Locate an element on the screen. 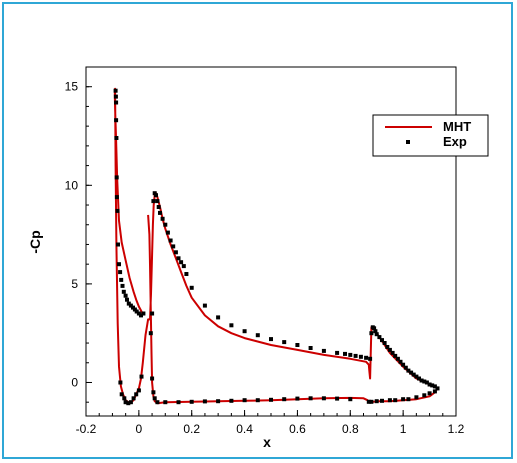  legend-swatch-exp is located at coordinates (408, 142).